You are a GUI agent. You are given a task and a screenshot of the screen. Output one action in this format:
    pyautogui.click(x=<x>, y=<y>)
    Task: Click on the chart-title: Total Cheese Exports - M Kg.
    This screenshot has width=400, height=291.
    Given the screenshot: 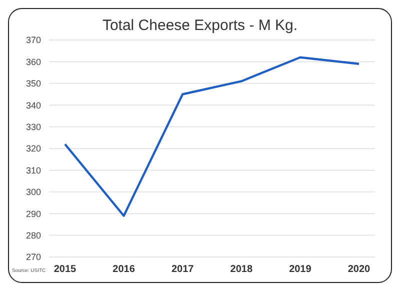 What is the action you would take?
    pyautogui.click(x=200, y=25)
    